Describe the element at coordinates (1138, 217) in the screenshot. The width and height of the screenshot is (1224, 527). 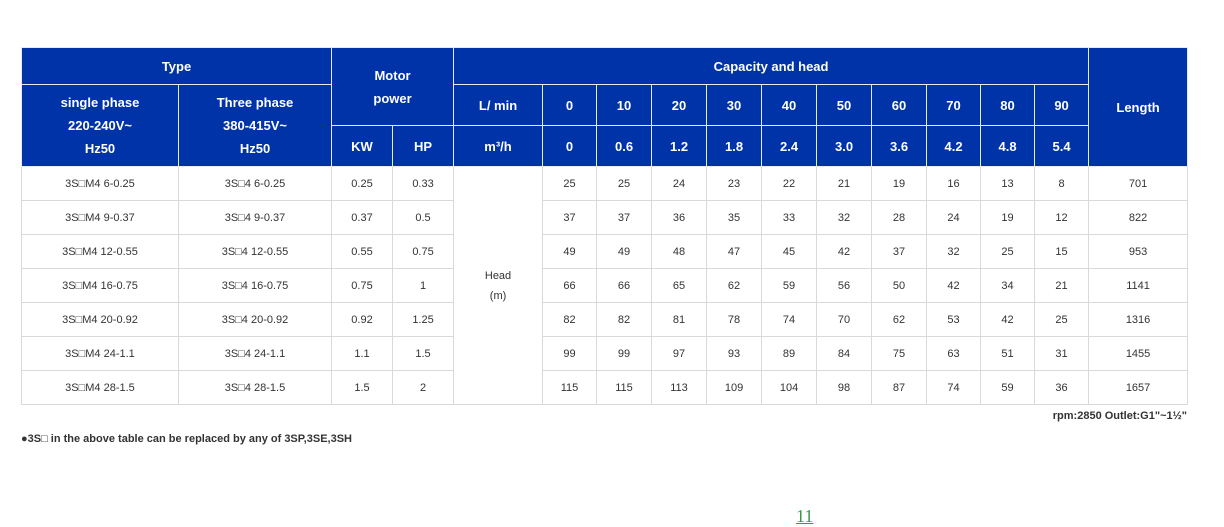
I see `length-value: 822` at that location.